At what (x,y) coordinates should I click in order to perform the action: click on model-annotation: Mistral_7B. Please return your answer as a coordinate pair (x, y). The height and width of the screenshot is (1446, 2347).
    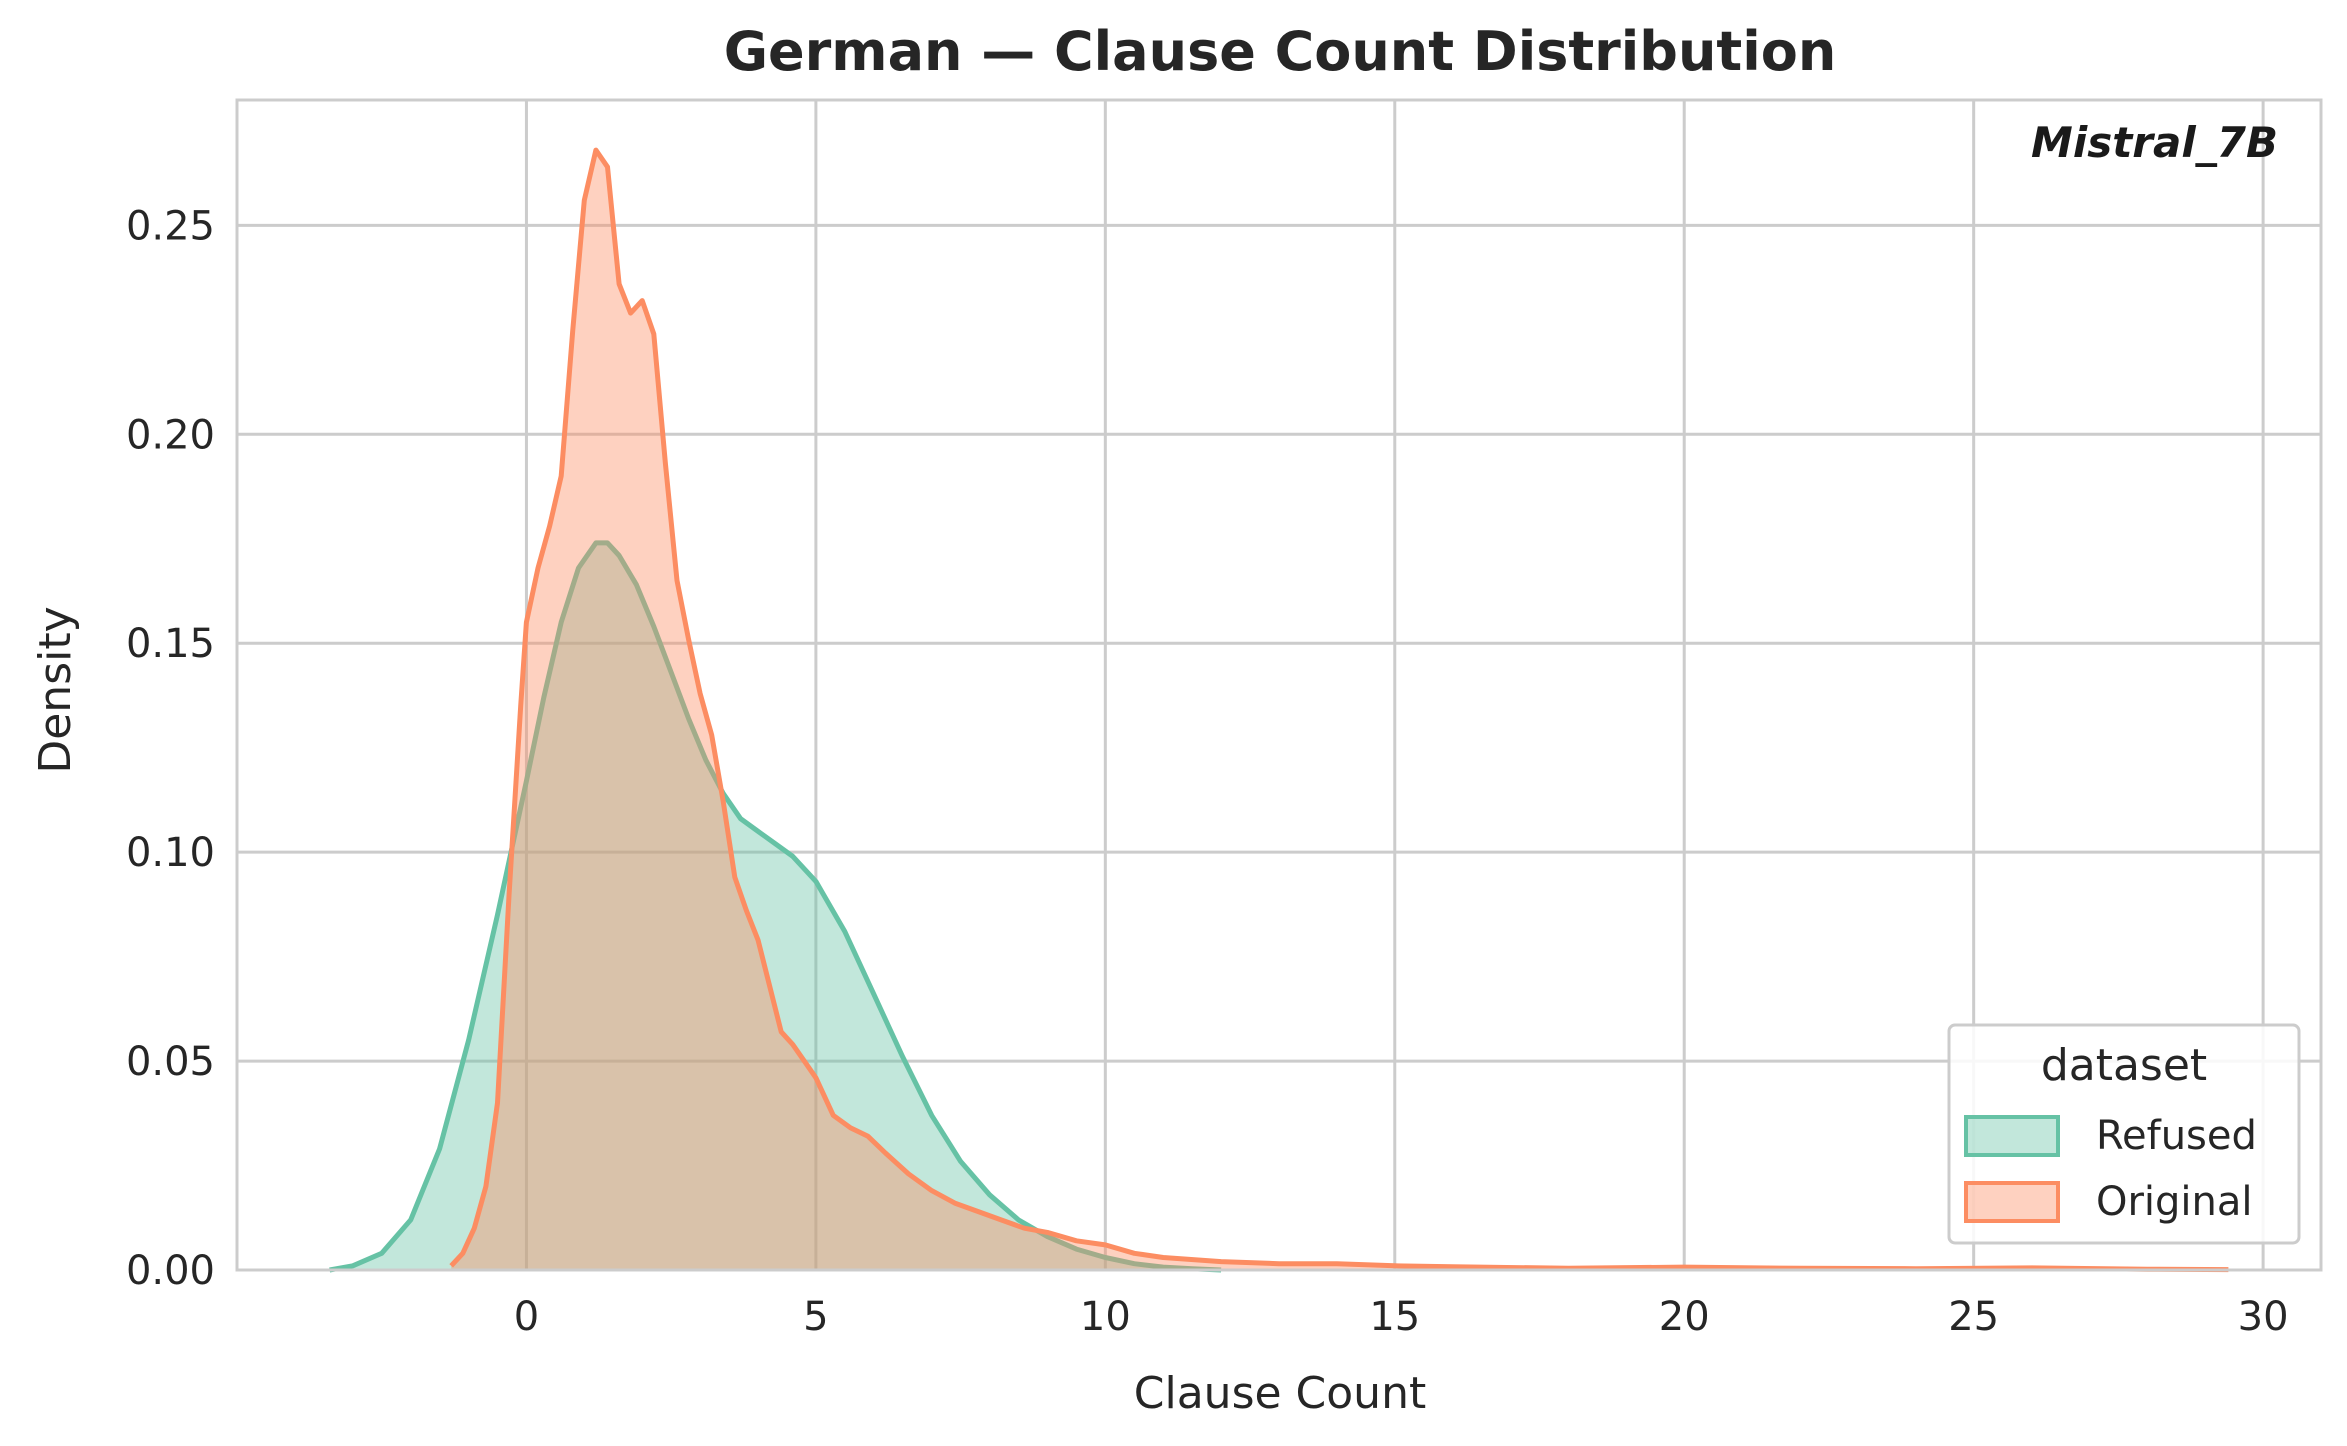
    Looking at the image, I should click on (2154, 142).